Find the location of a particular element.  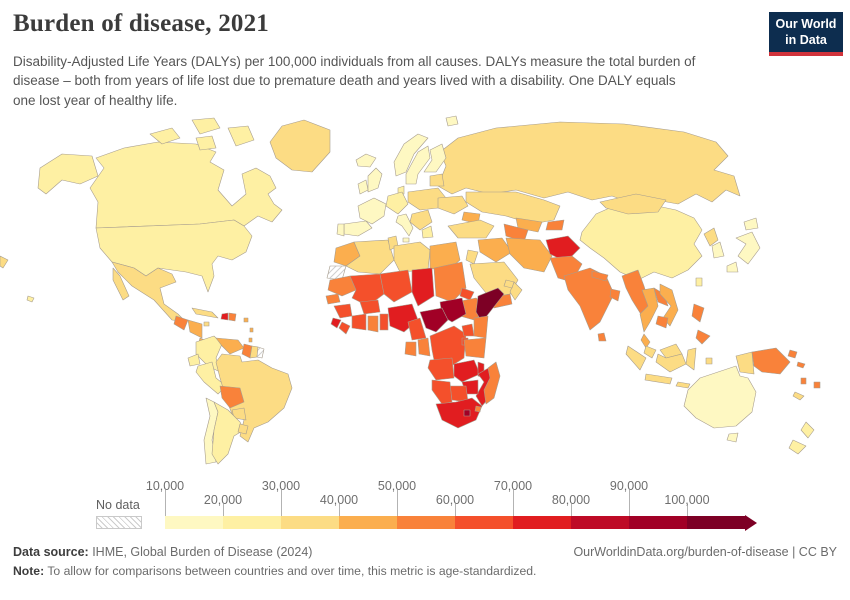

legend-bin-50,000–60,000 is located at coordinates (426, 522).